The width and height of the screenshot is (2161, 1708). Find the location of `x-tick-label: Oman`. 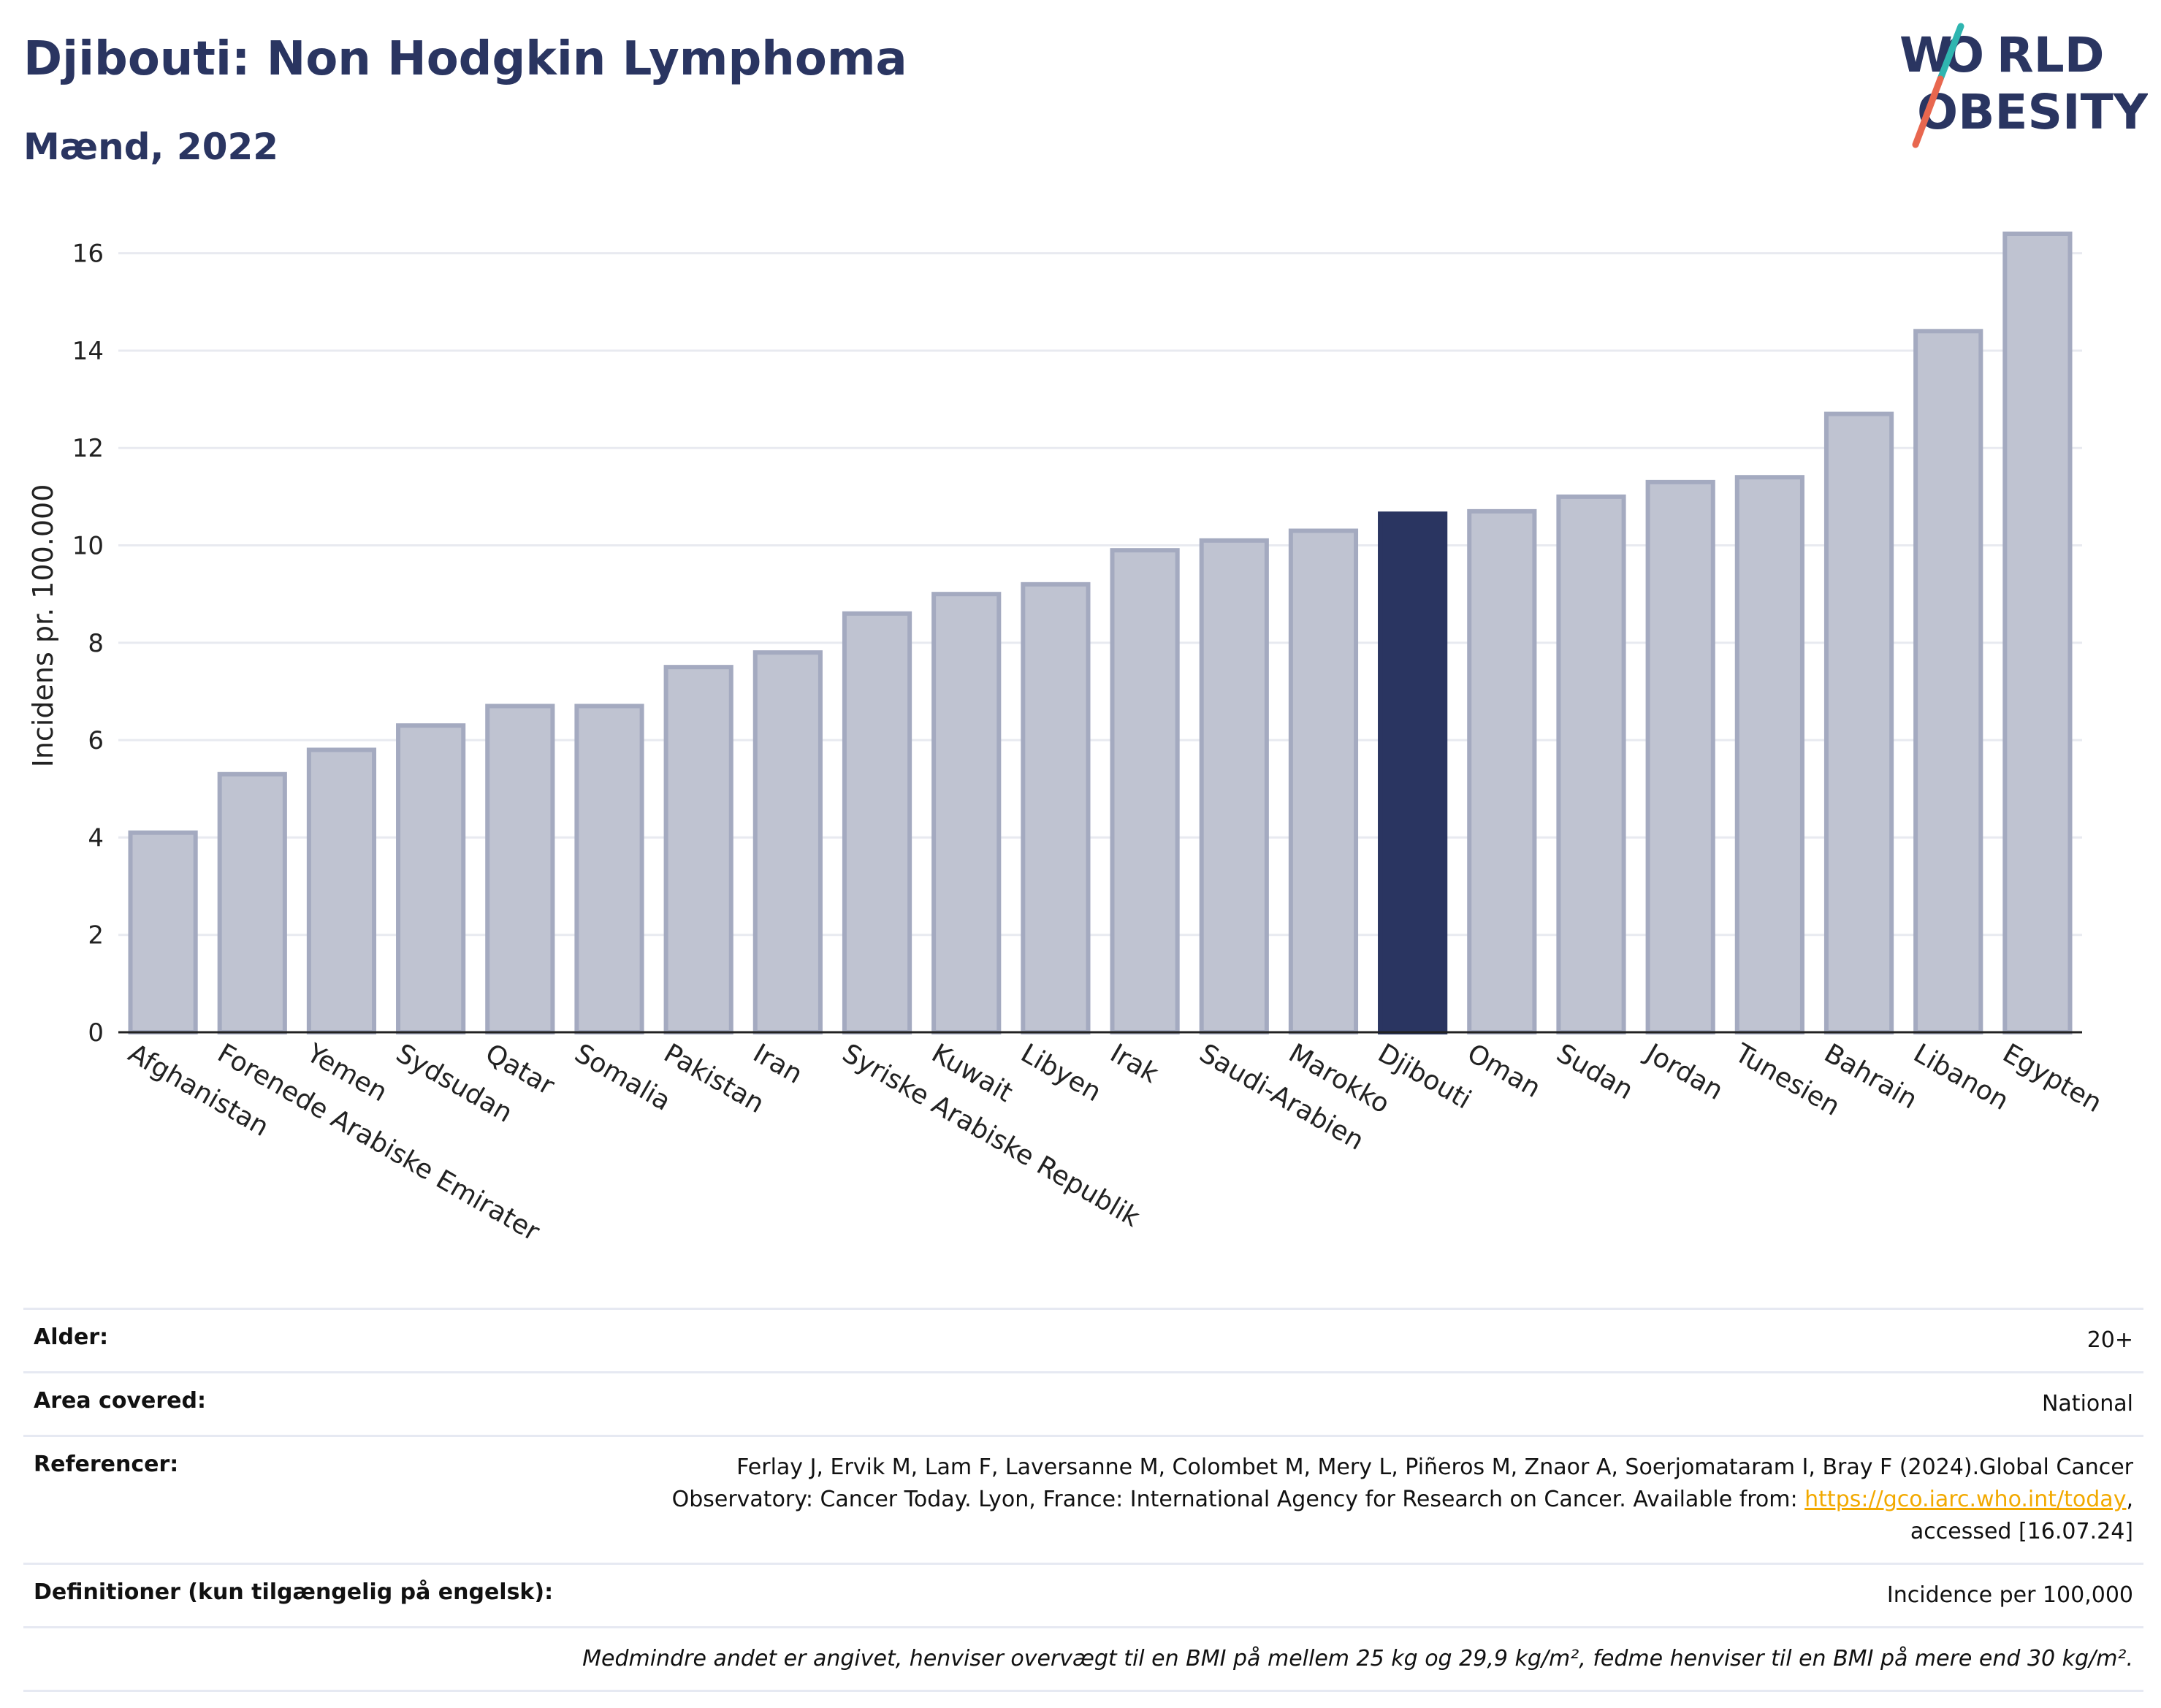

x-tick-label: Oman is located at coordinates (1504, 1071).